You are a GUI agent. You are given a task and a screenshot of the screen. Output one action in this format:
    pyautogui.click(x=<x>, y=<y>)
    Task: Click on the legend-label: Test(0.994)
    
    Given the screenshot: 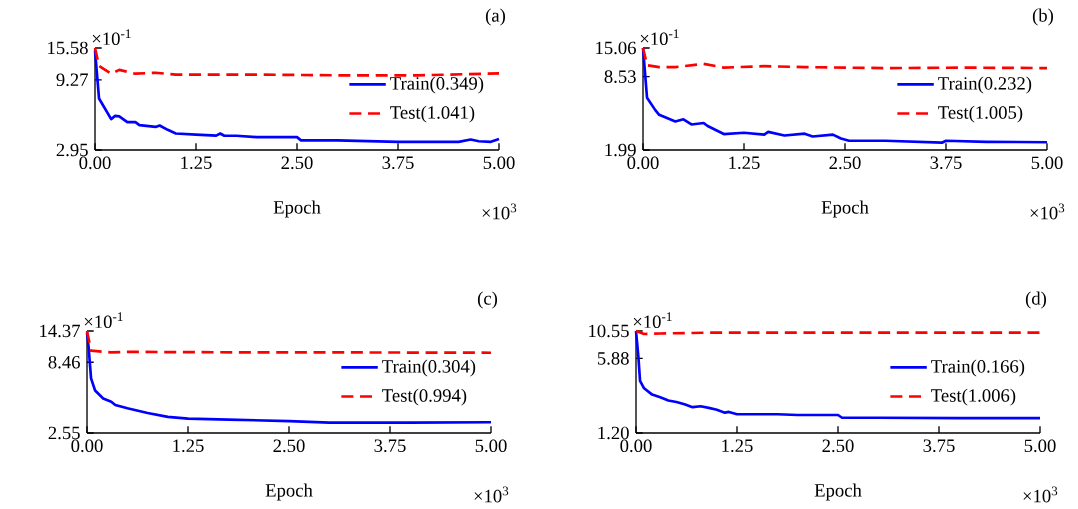 What is the action you would take?
    pyautogui.click(x=424, y=397)
    